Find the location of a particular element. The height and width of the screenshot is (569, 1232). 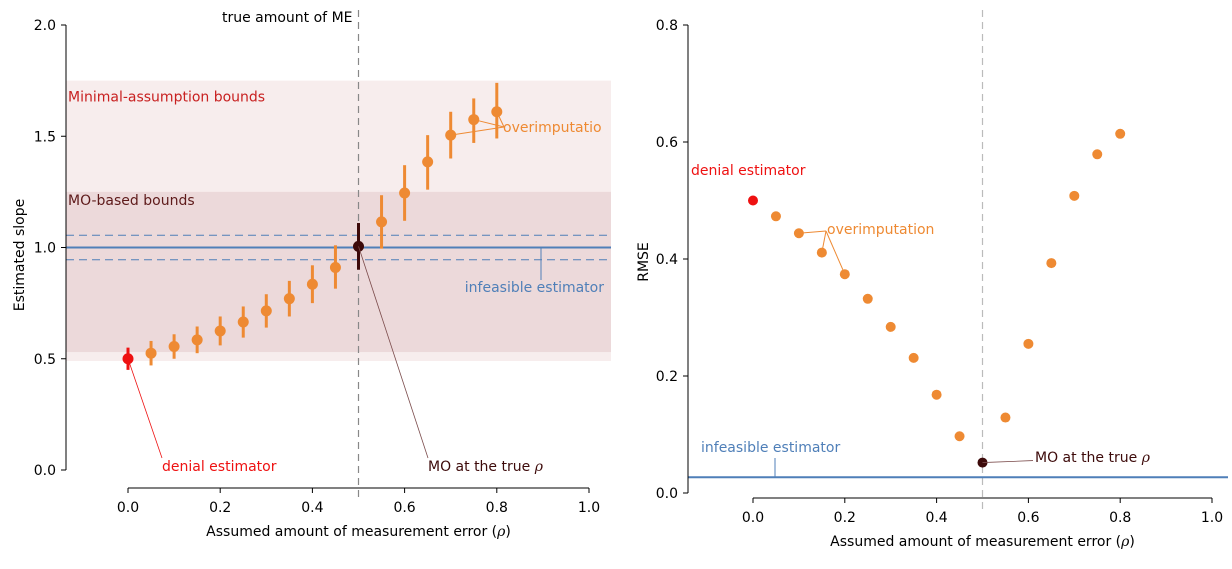

mo-based-label: MO-based bounds is located at coordinates (131, 201).